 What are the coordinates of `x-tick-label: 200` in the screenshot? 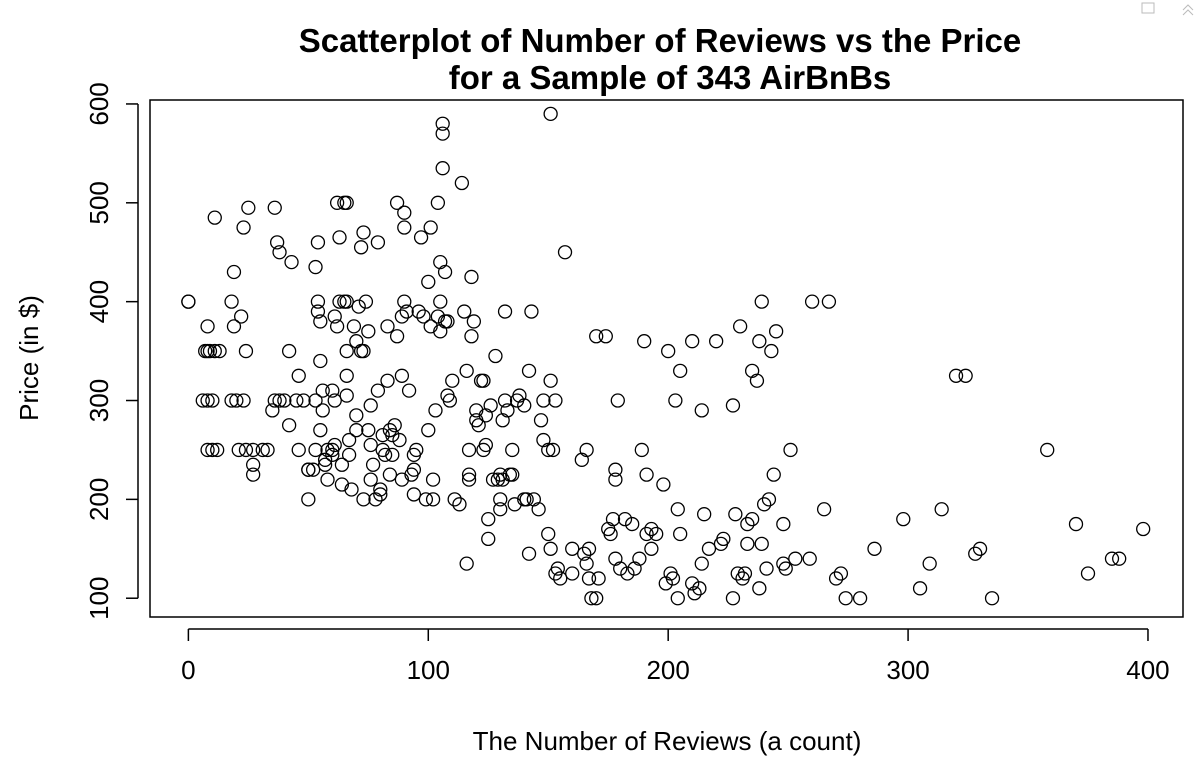 It's located at (667, 670).